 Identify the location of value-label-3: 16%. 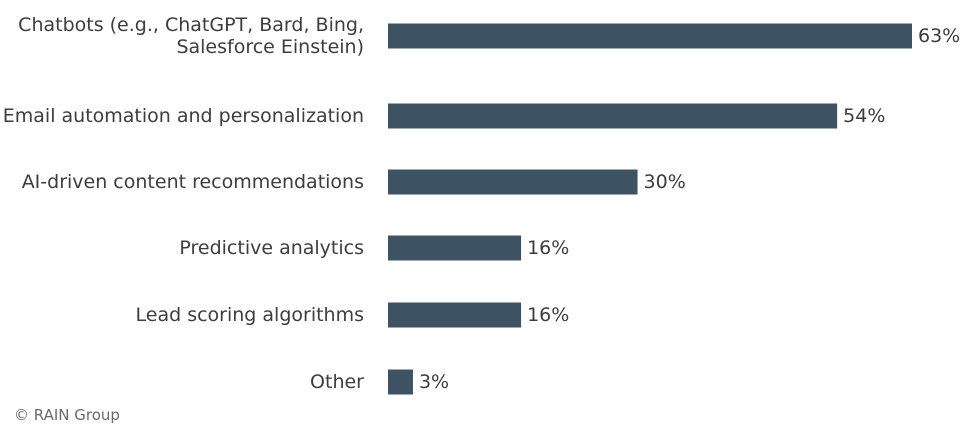
(548, 248).